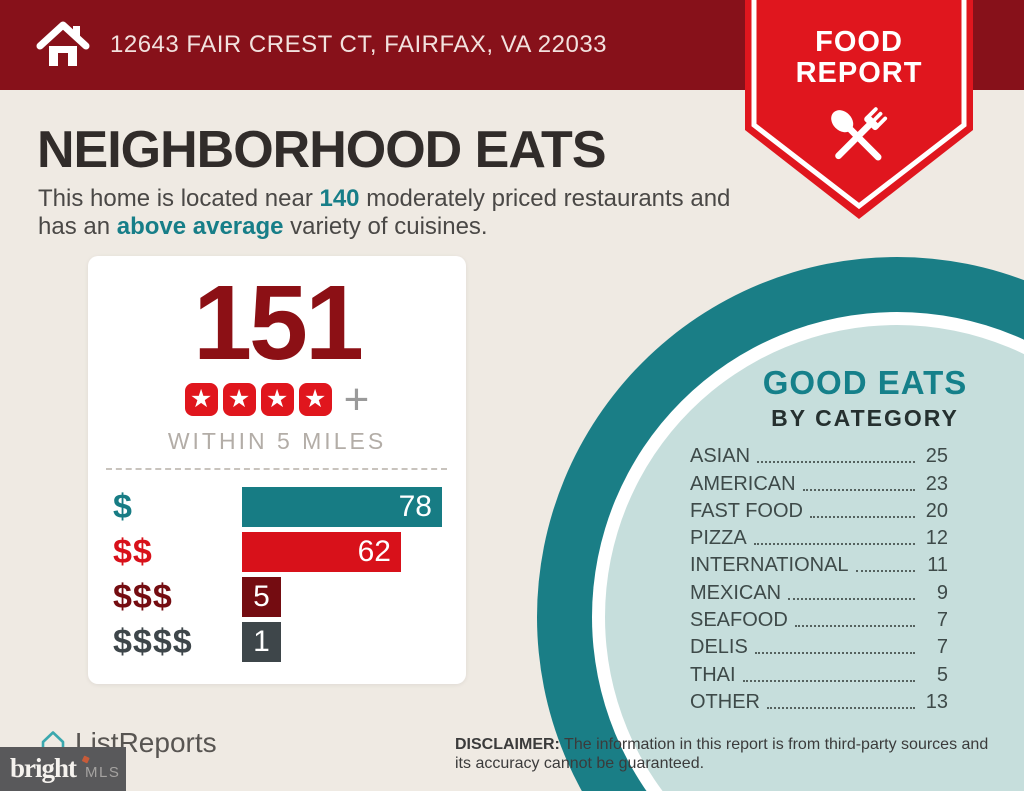  What do you see at coordinates (200, 226) in the screenshot?
I see `intro-highlight-variety: above average` at bounding box center [200, 226].